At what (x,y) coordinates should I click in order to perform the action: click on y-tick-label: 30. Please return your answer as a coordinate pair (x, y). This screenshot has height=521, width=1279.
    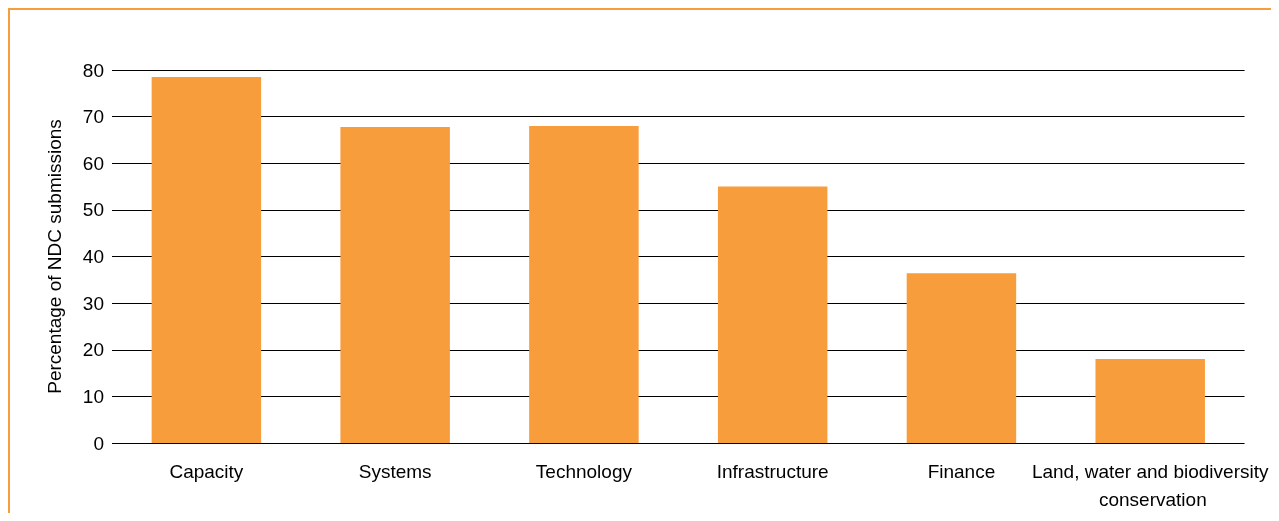
    Looking at the image, I should click on (93, 303).